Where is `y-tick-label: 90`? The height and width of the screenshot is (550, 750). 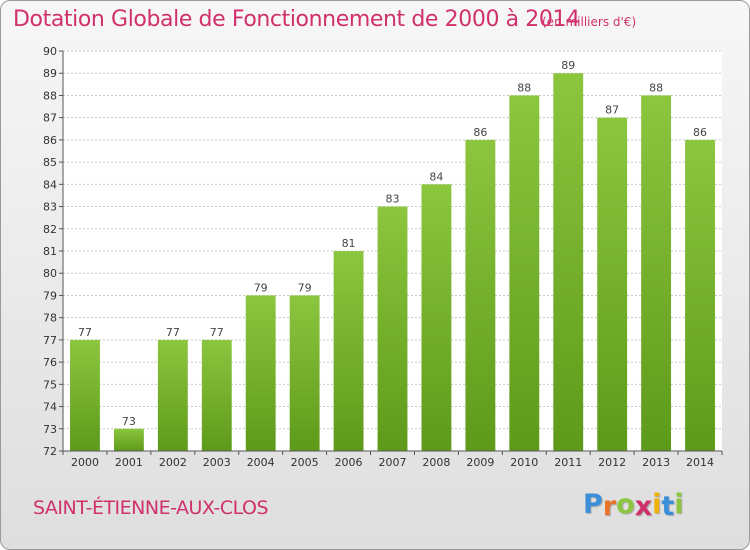
y-tick-label: 90 is located at coordinates (50, 51).